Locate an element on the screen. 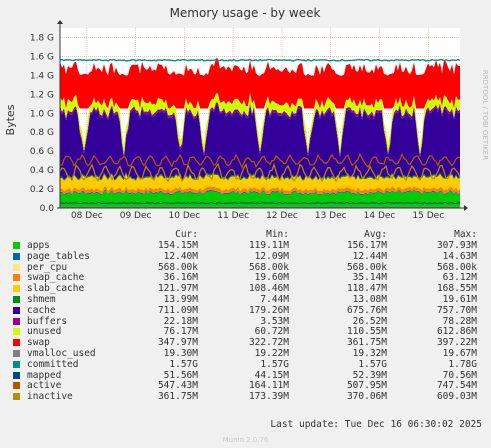  x-tick-label: 08 Dec is located at coordinates (87, 216).